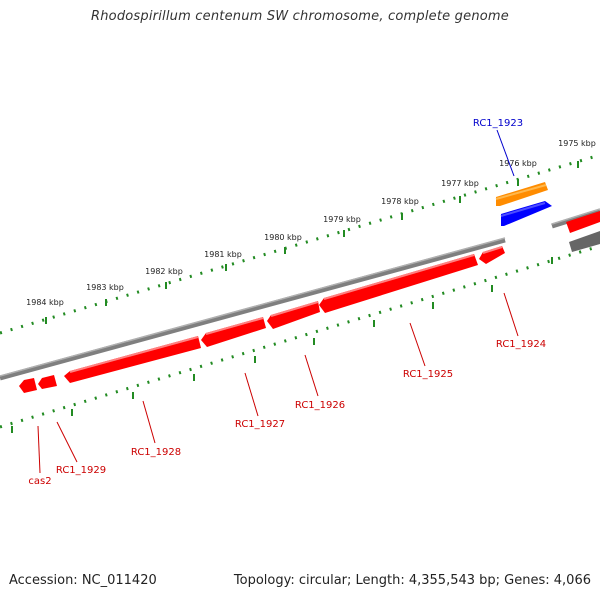 Image resolution: width=600 pixels, height=600 pixels. I want to click on label-rc1-1927: RC1_1927, so click(260, 424).